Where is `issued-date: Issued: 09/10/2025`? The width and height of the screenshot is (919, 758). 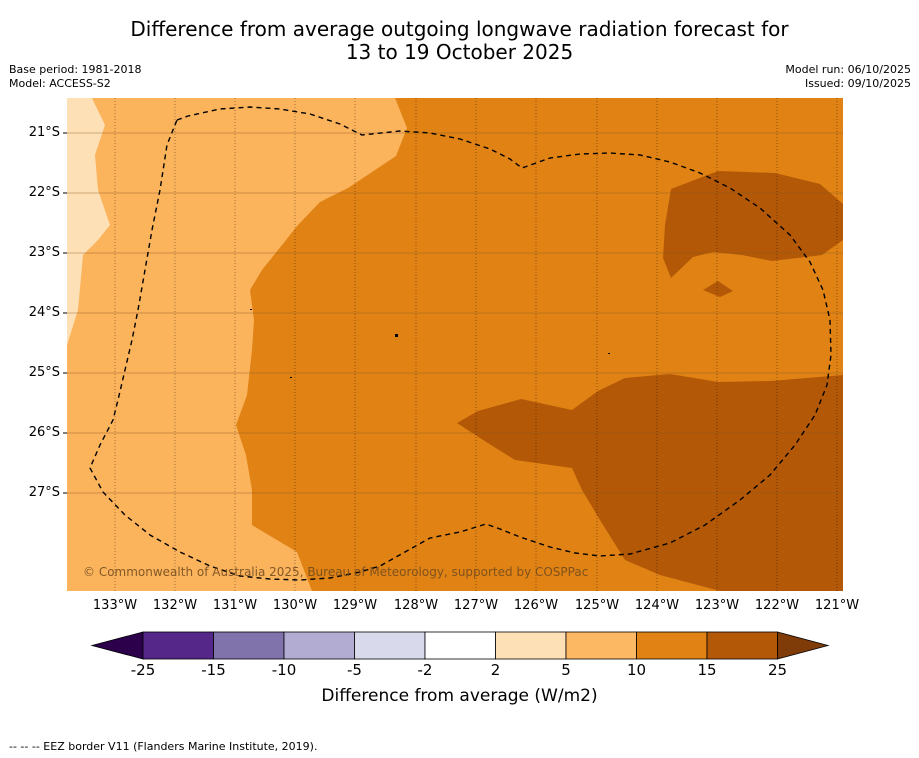
issued-date: Issued: 09/10/2025 is located at coordinates (857, 83).